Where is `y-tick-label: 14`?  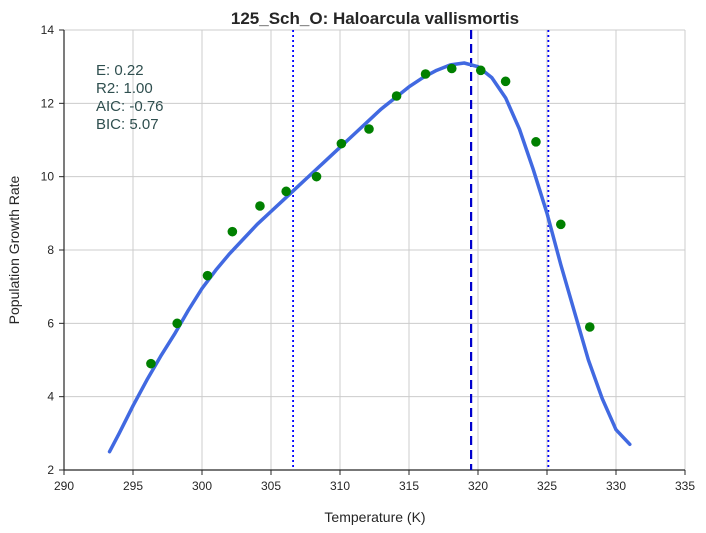
y-tick-label: 14 is located at coordinates (48, 30).